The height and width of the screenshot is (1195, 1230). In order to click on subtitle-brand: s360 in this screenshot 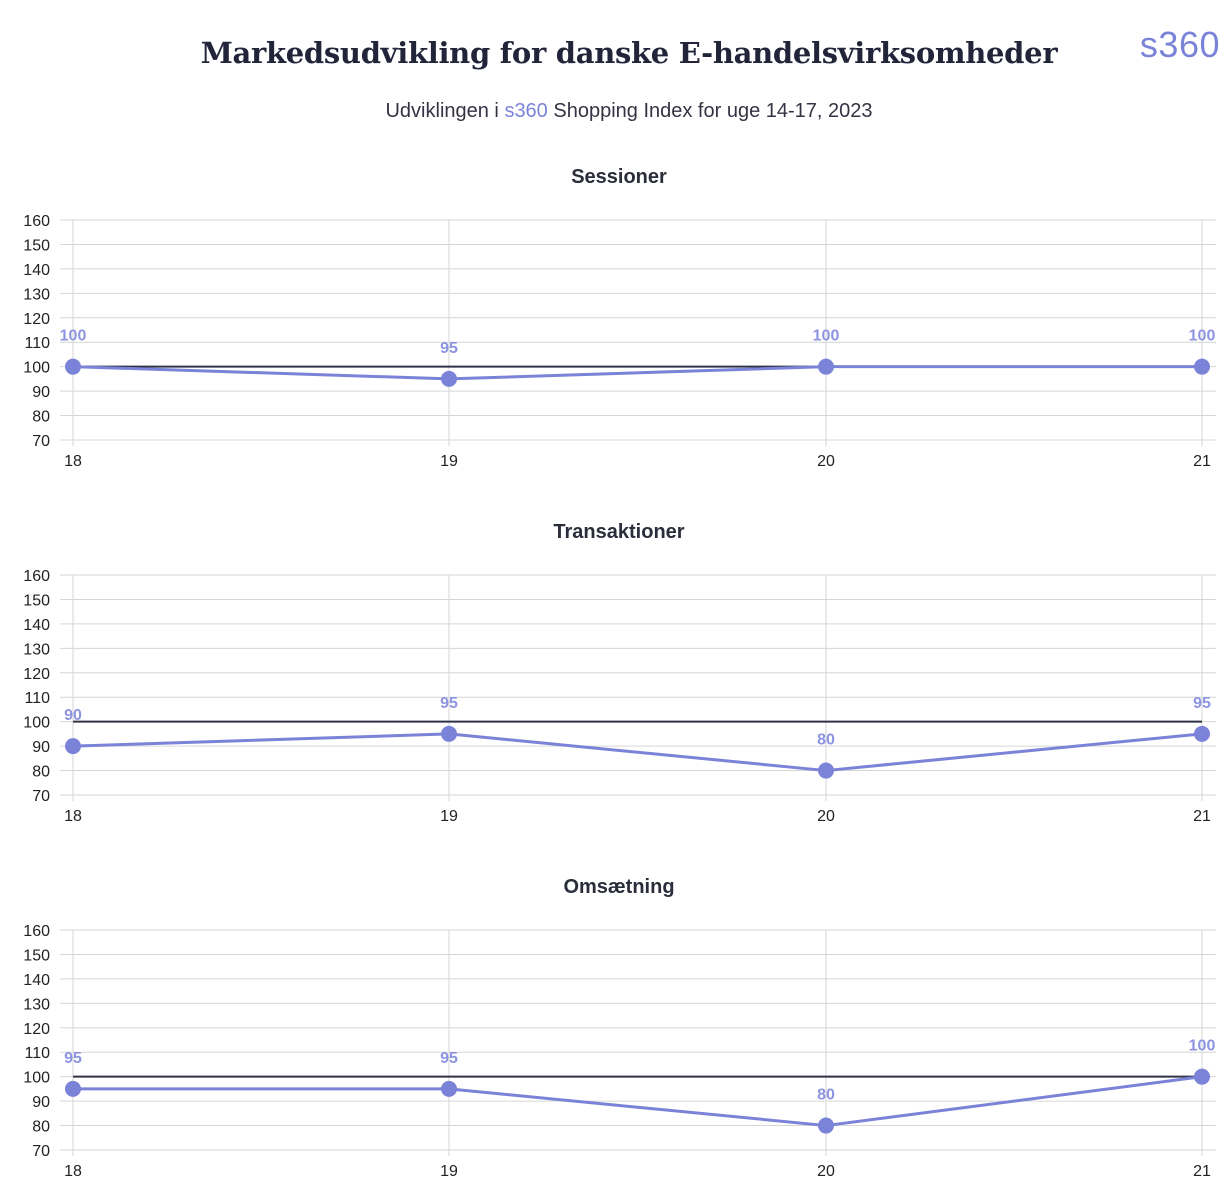, I will do `click(526, 111)`.